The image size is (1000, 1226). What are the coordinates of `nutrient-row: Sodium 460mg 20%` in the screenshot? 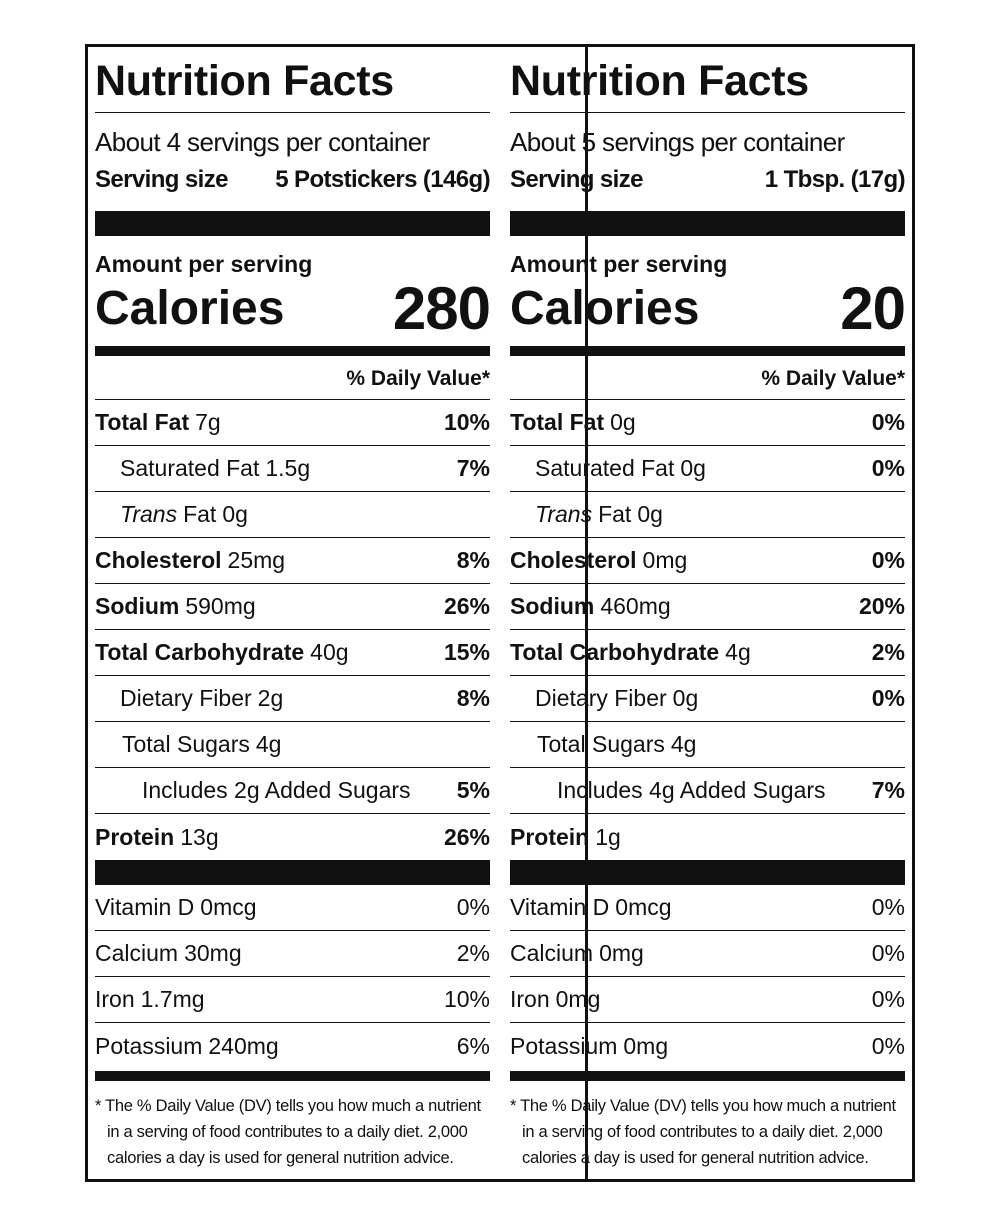 It's located at (707, 607).